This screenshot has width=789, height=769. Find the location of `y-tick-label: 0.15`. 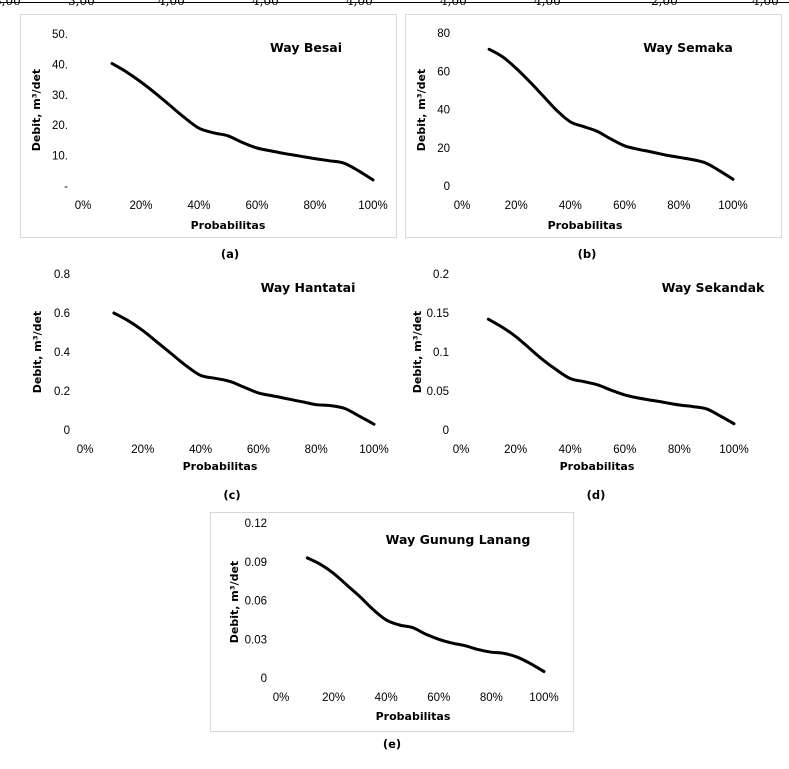

y-tick-label: 0.15 is located at coordinates (438, 314).